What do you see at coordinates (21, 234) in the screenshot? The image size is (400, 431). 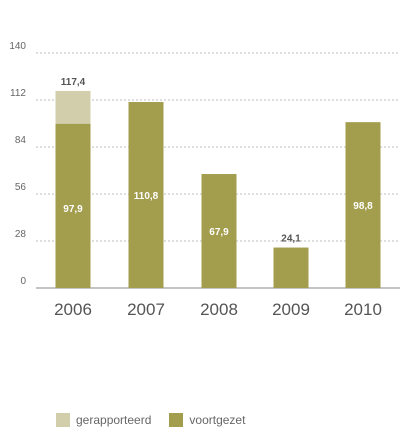 I see `y-tick-label: 28` at bounding box center [21, 234].